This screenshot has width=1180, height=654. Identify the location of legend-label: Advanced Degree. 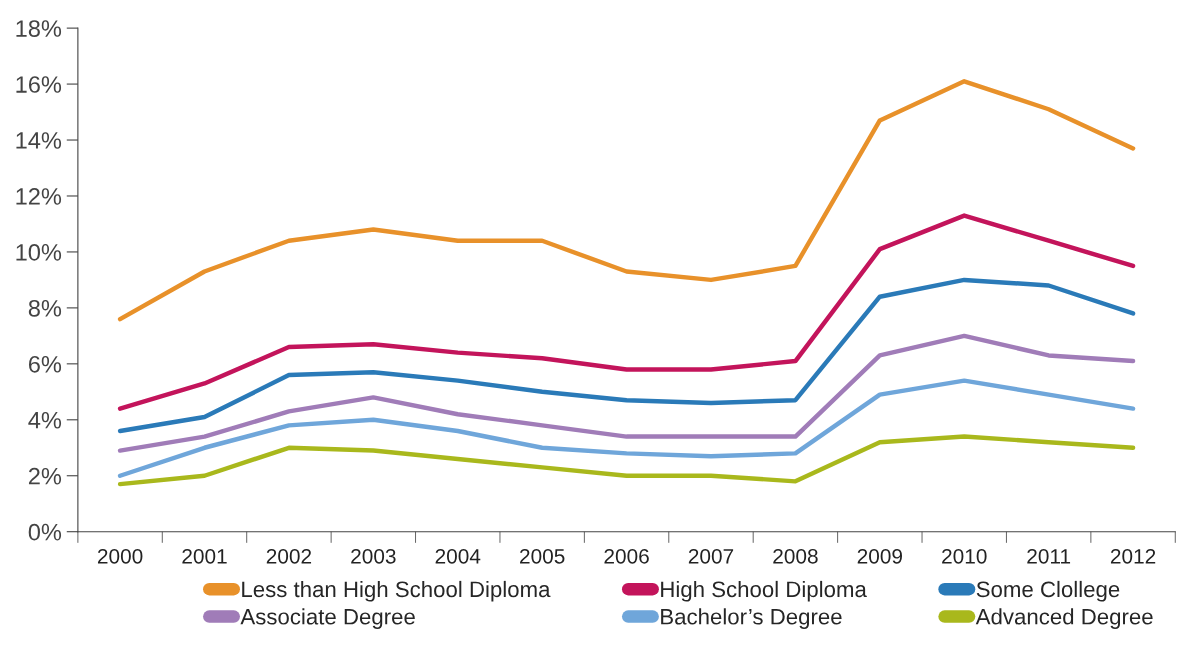
(1064, 618).